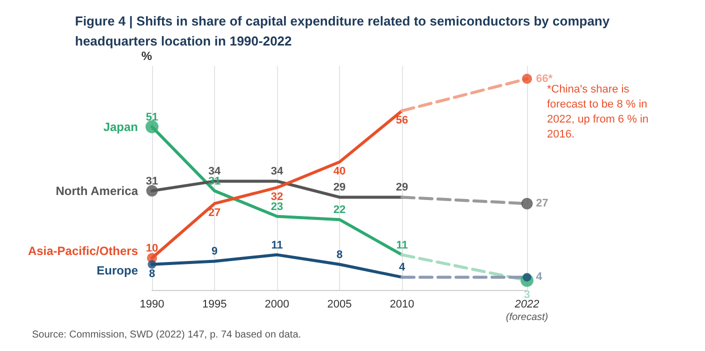  Describe the element at coordinates (339, 210) in the screenshot. I see `data-label: 22` at that location.